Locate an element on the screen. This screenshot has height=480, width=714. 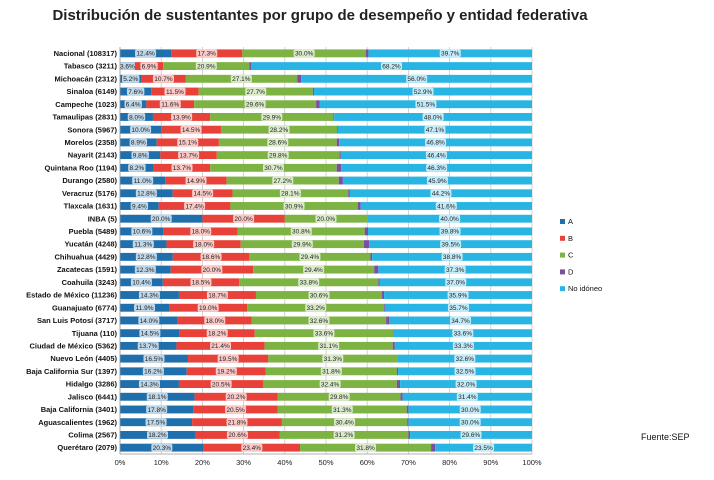
x-tick-label: 10% is located at coordinates (161, 462).